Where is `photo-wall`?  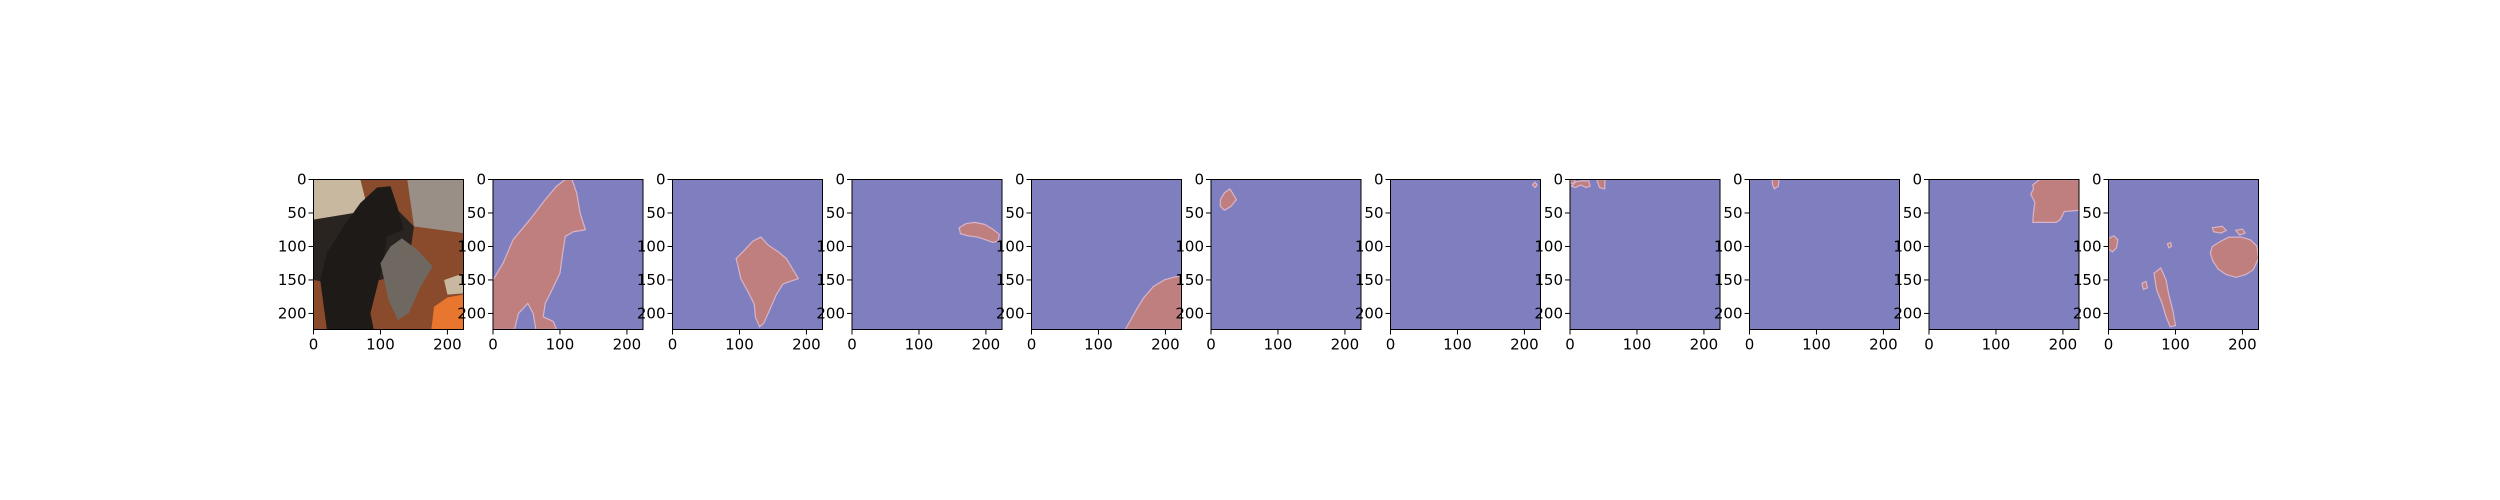 photo-wall is located at coordinates (435, 206).